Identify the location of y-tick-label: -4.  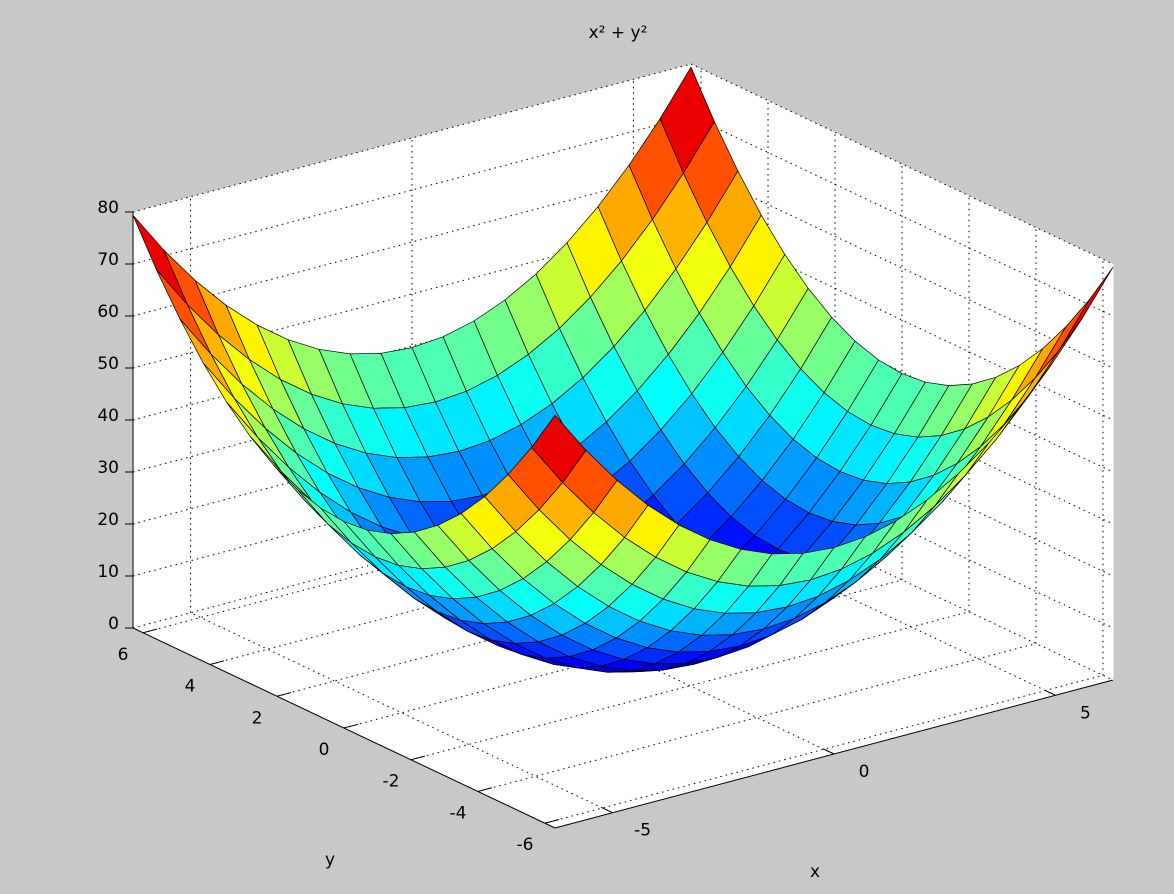
(457, 813).